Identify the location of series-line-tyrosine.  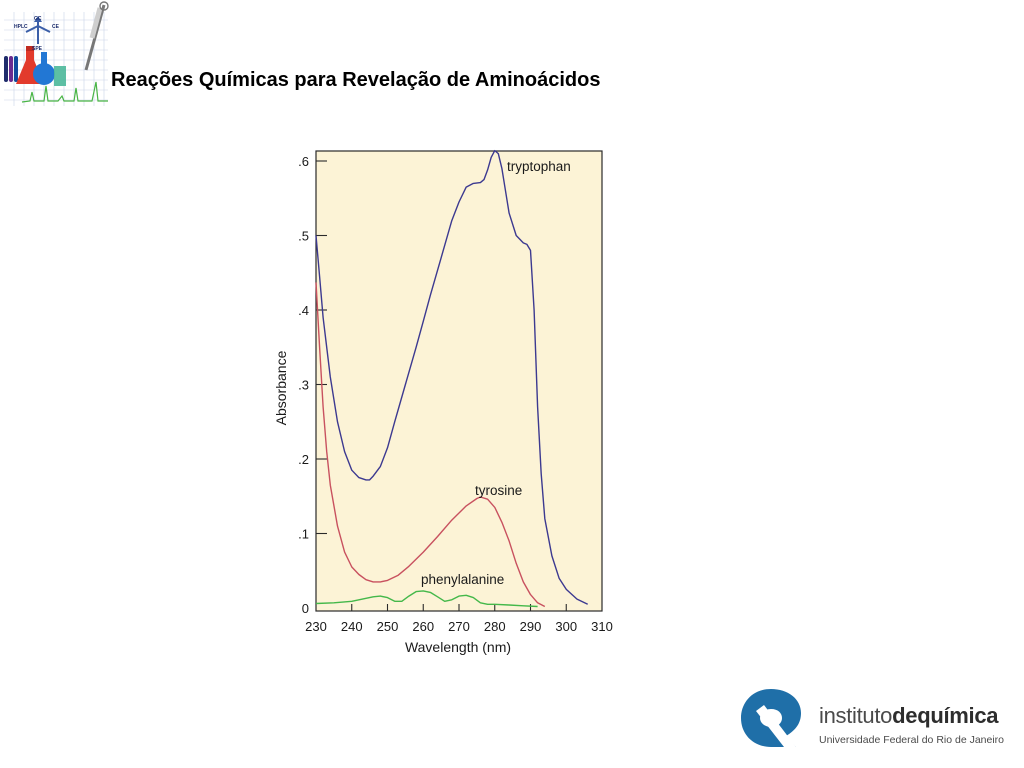
(430, 445).